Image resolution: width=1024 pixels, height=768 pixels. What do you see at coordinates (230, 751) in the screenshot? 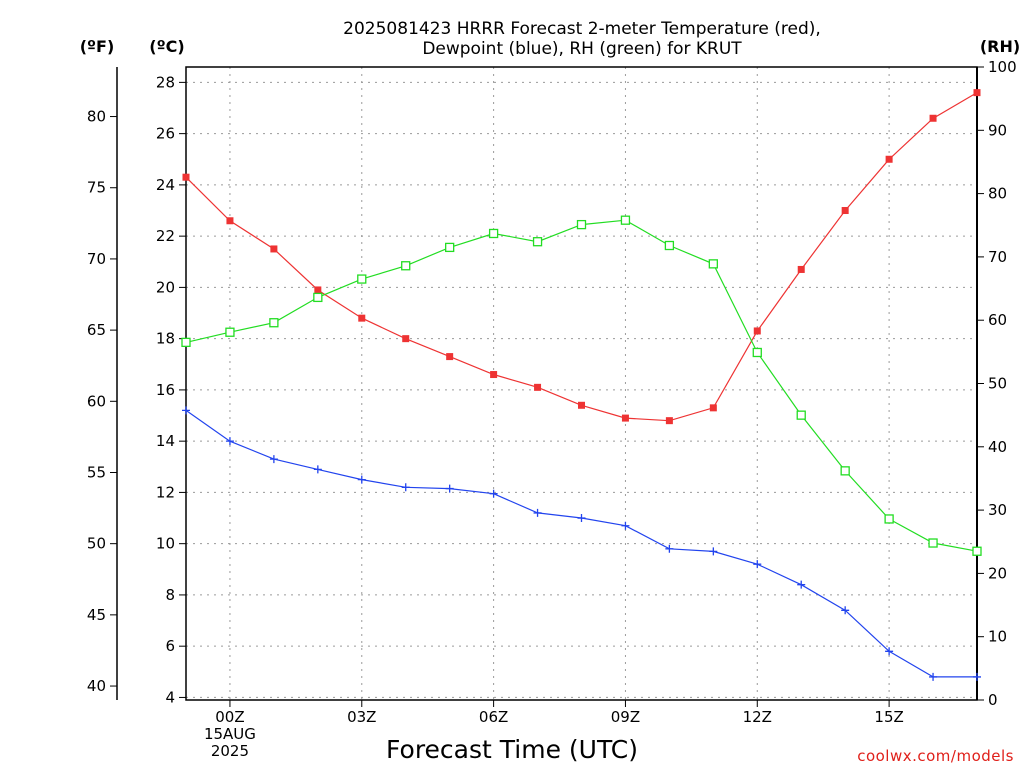
I see `x-tick-date-label: 2025` at bounding box center [230, 751].